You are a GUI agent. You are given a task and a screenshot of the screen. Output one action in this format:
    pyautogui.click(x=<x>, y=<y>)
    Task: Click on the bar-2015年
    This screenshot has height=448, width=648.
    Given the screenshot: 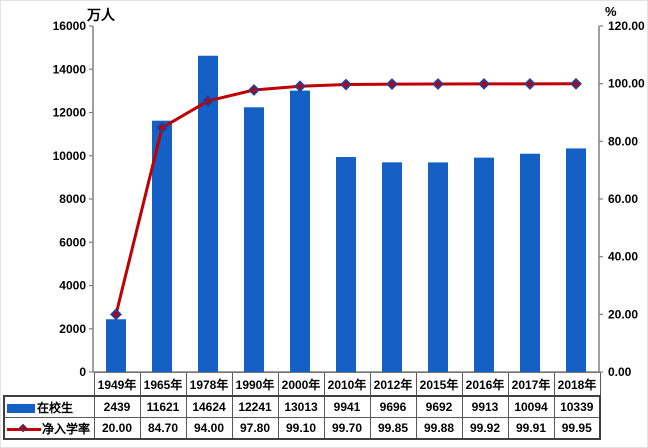 What is the action you would take?
    pyautogui.click(x=438, y=267)
    